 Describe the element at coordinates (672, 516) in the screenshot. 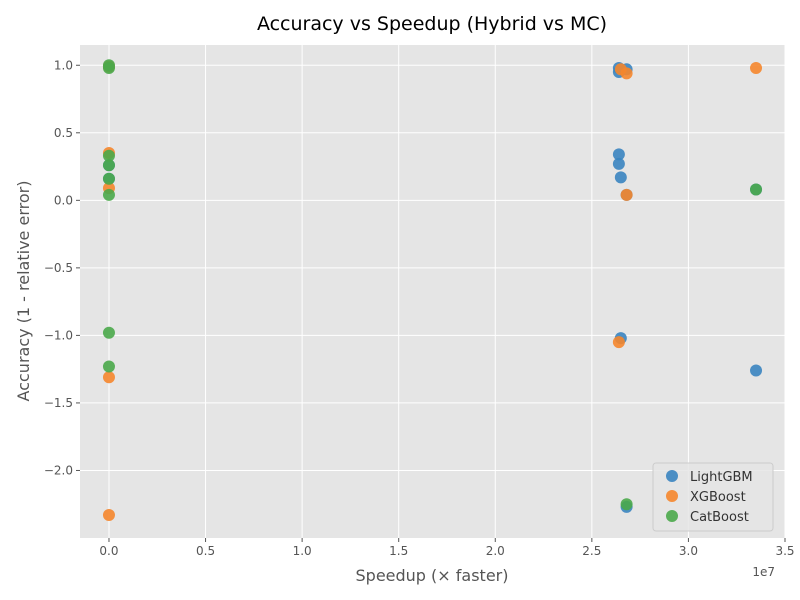

I see `legend-marker-catboost` at that location.